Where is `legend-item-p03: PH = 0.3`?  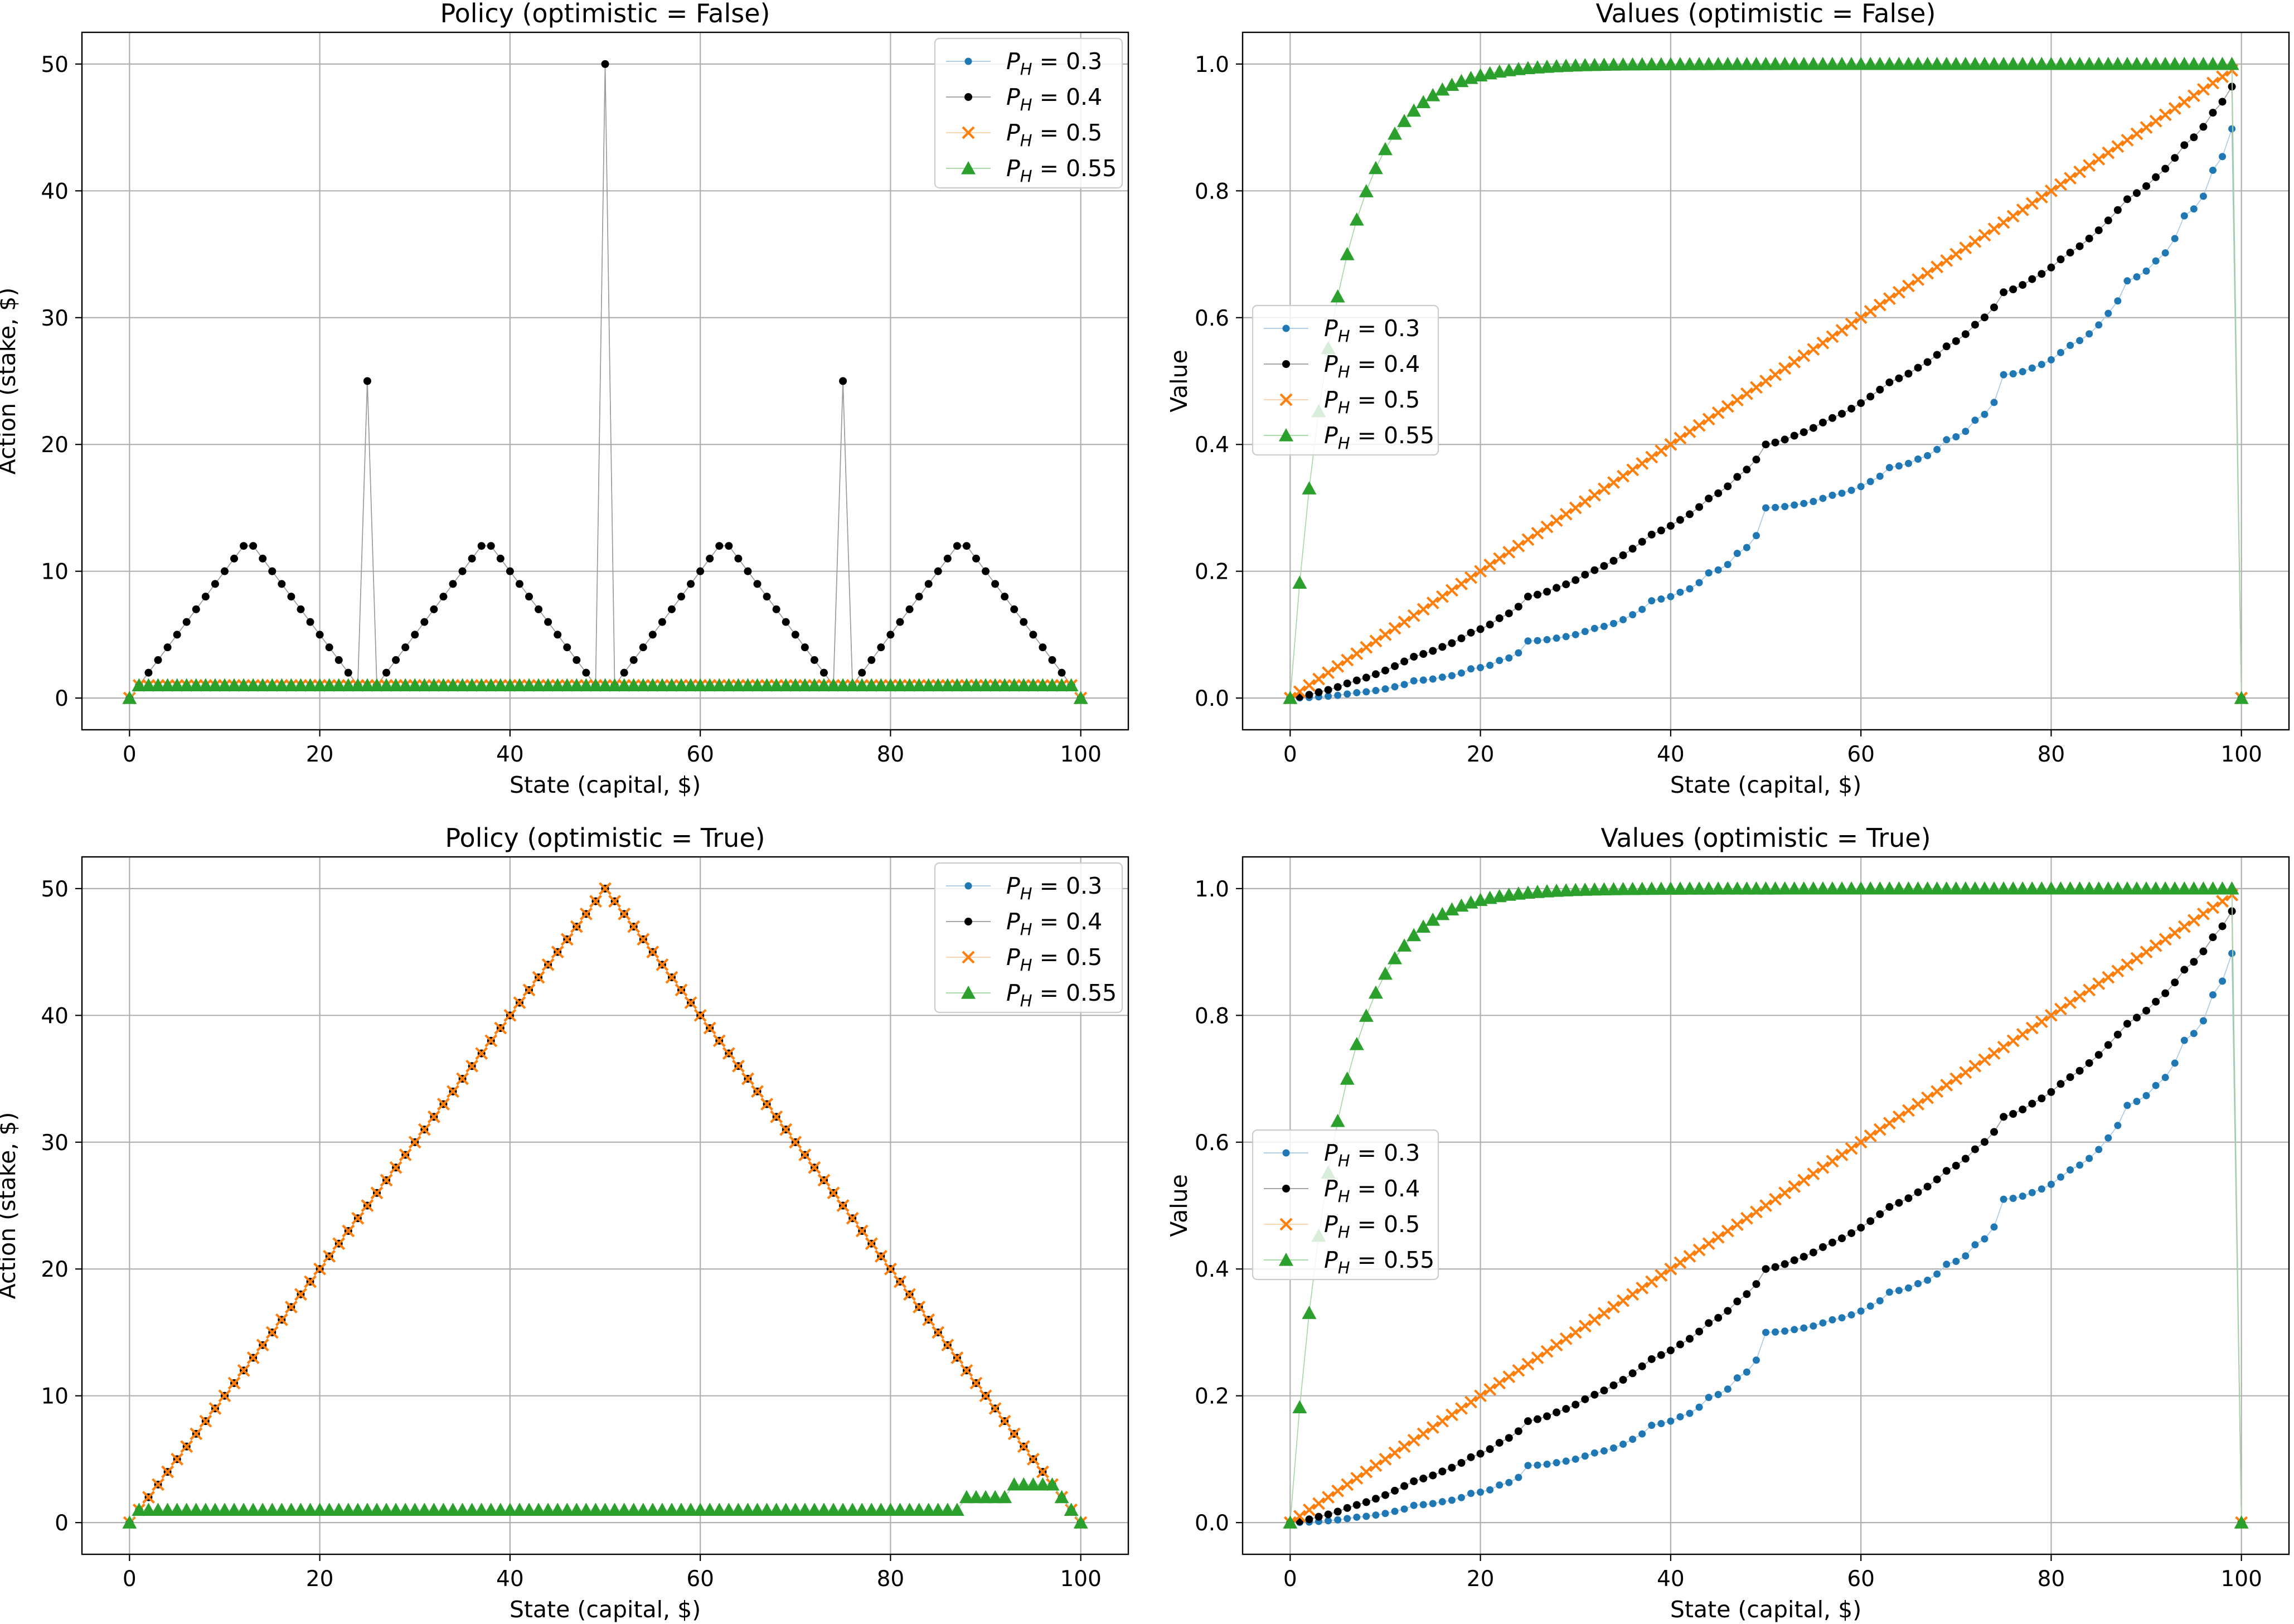 legend-item-p03: PH = 0.3 is located at coordinates (1342, 330).